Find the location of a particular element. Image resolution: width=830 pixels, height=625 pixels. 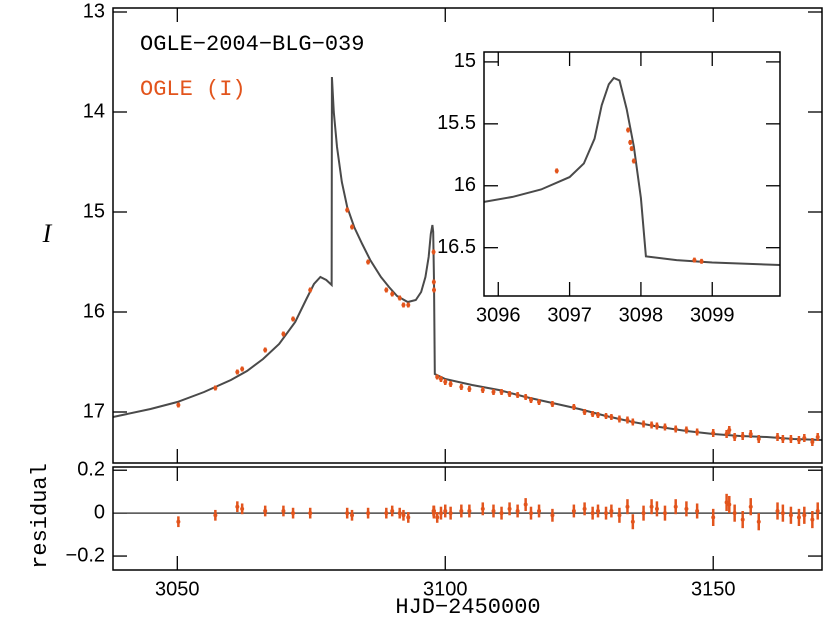

frame is located at coordinates (467, 518).